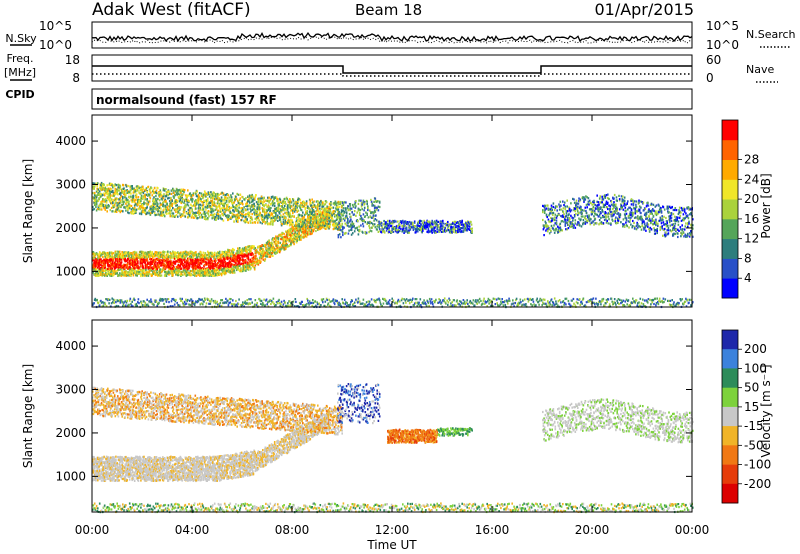 The height and width of the screenshot is (554, 800). Describe the element at coordinates (713, 60) in the screenshot. I see `nave-tick-high: 60` at that location.